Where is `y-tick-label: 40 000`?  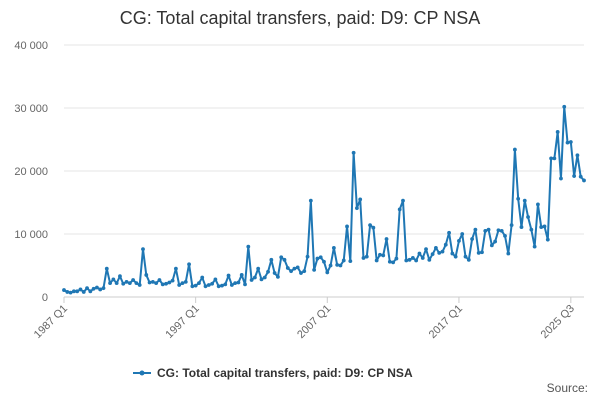
y-tick-label: 40 000 is located at coordinates (31, 46).